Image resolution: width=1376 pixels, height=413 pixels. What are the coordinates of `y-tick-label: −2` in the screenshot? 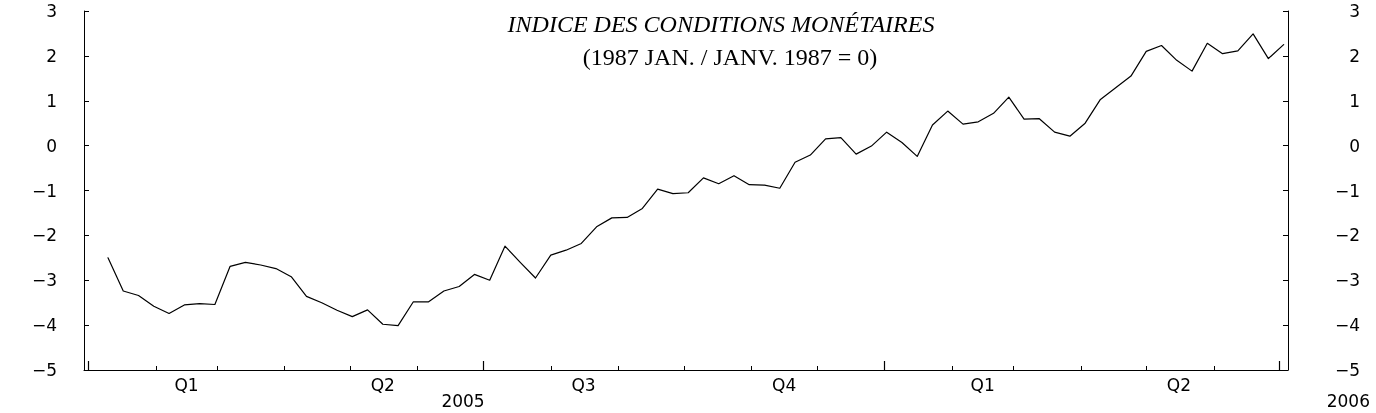 It's located at (1347, 235).